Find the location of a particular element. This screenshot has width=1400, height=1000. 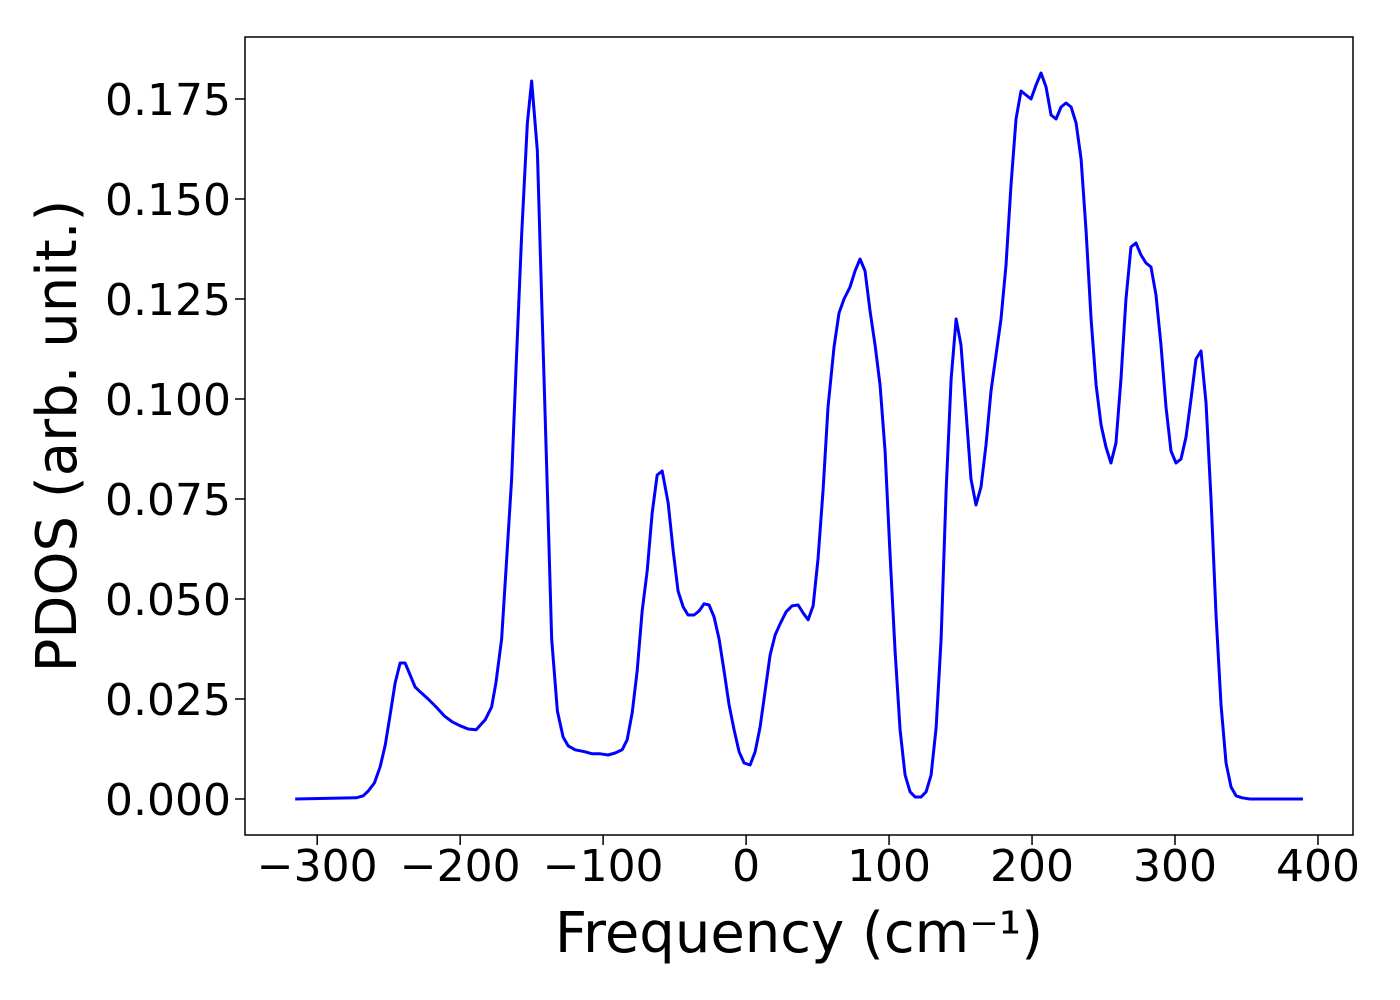

y-tick-label: 0.000 is located at coordinates (168, 800).